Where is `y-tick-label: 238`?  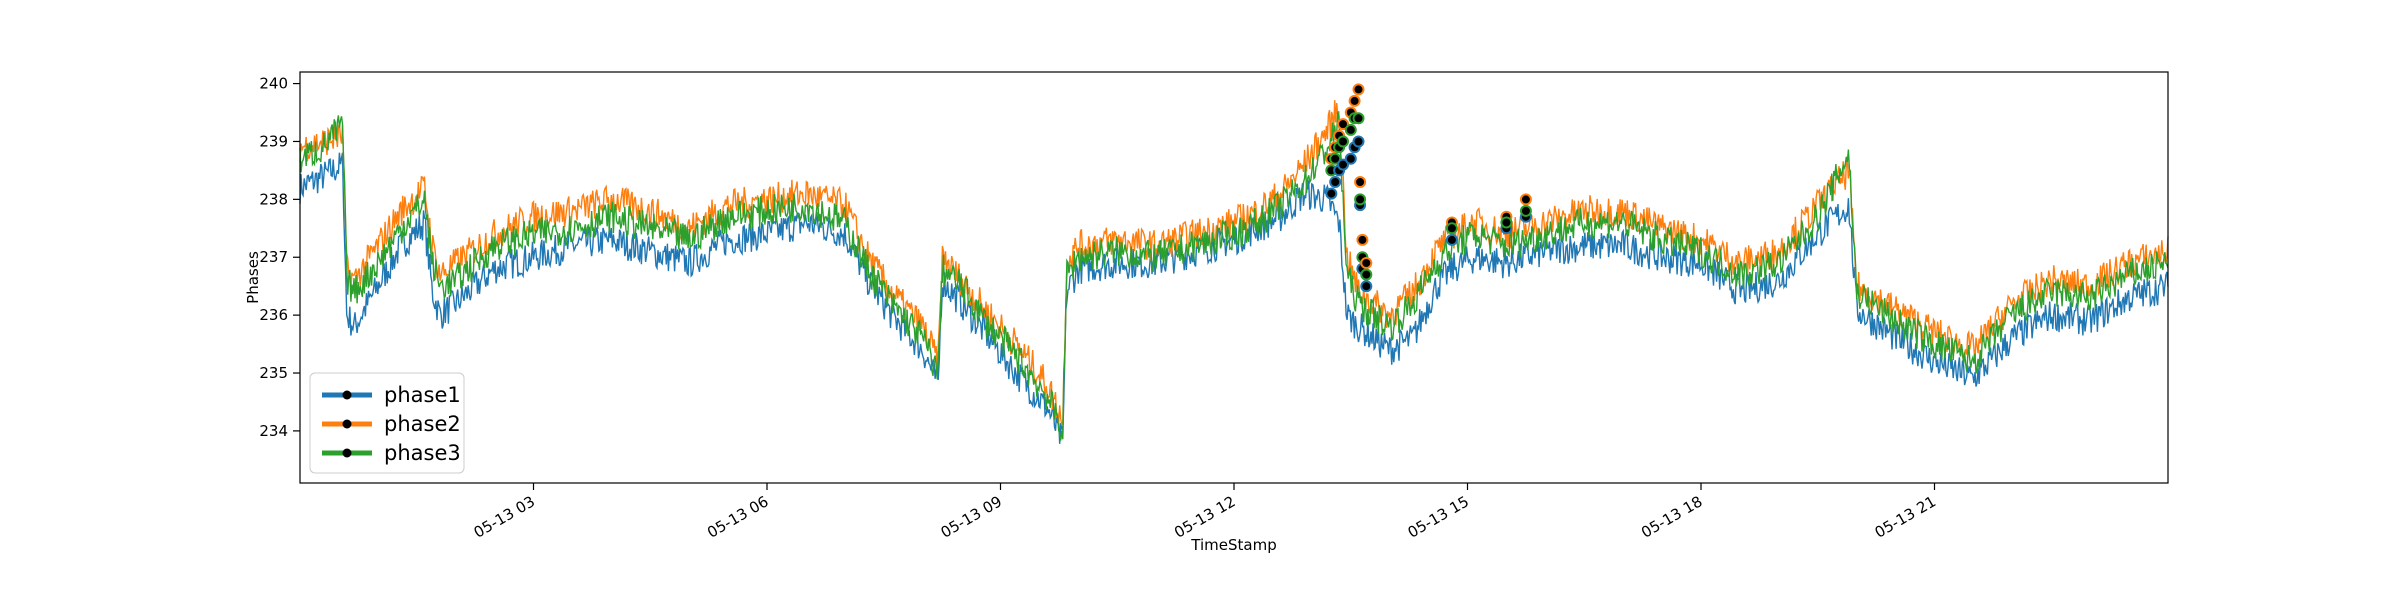 y-tick-label: 238 is located at coordinates (273, 199).